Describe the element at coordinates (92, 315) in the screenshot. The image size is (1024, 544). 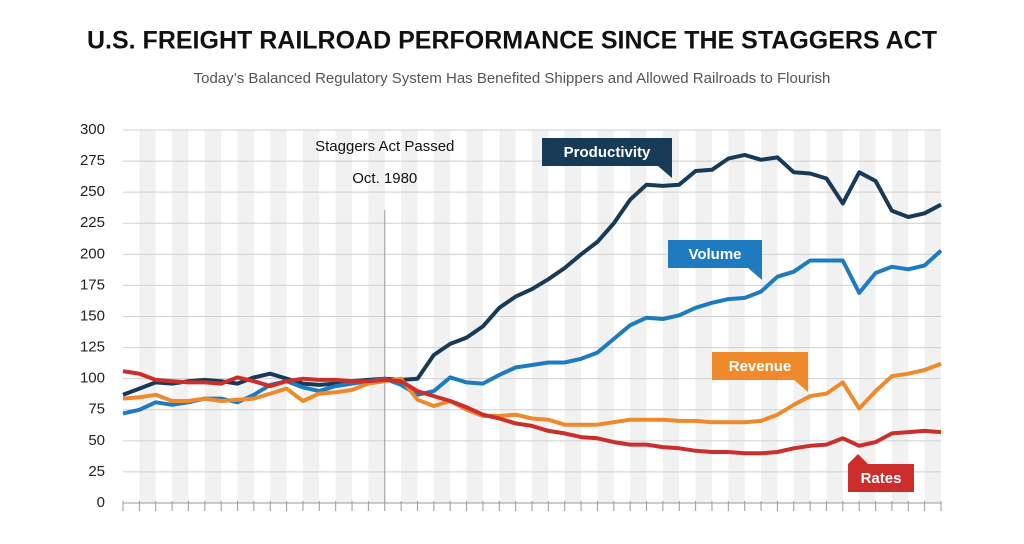
I see `y-tick-label: 150` at that location.